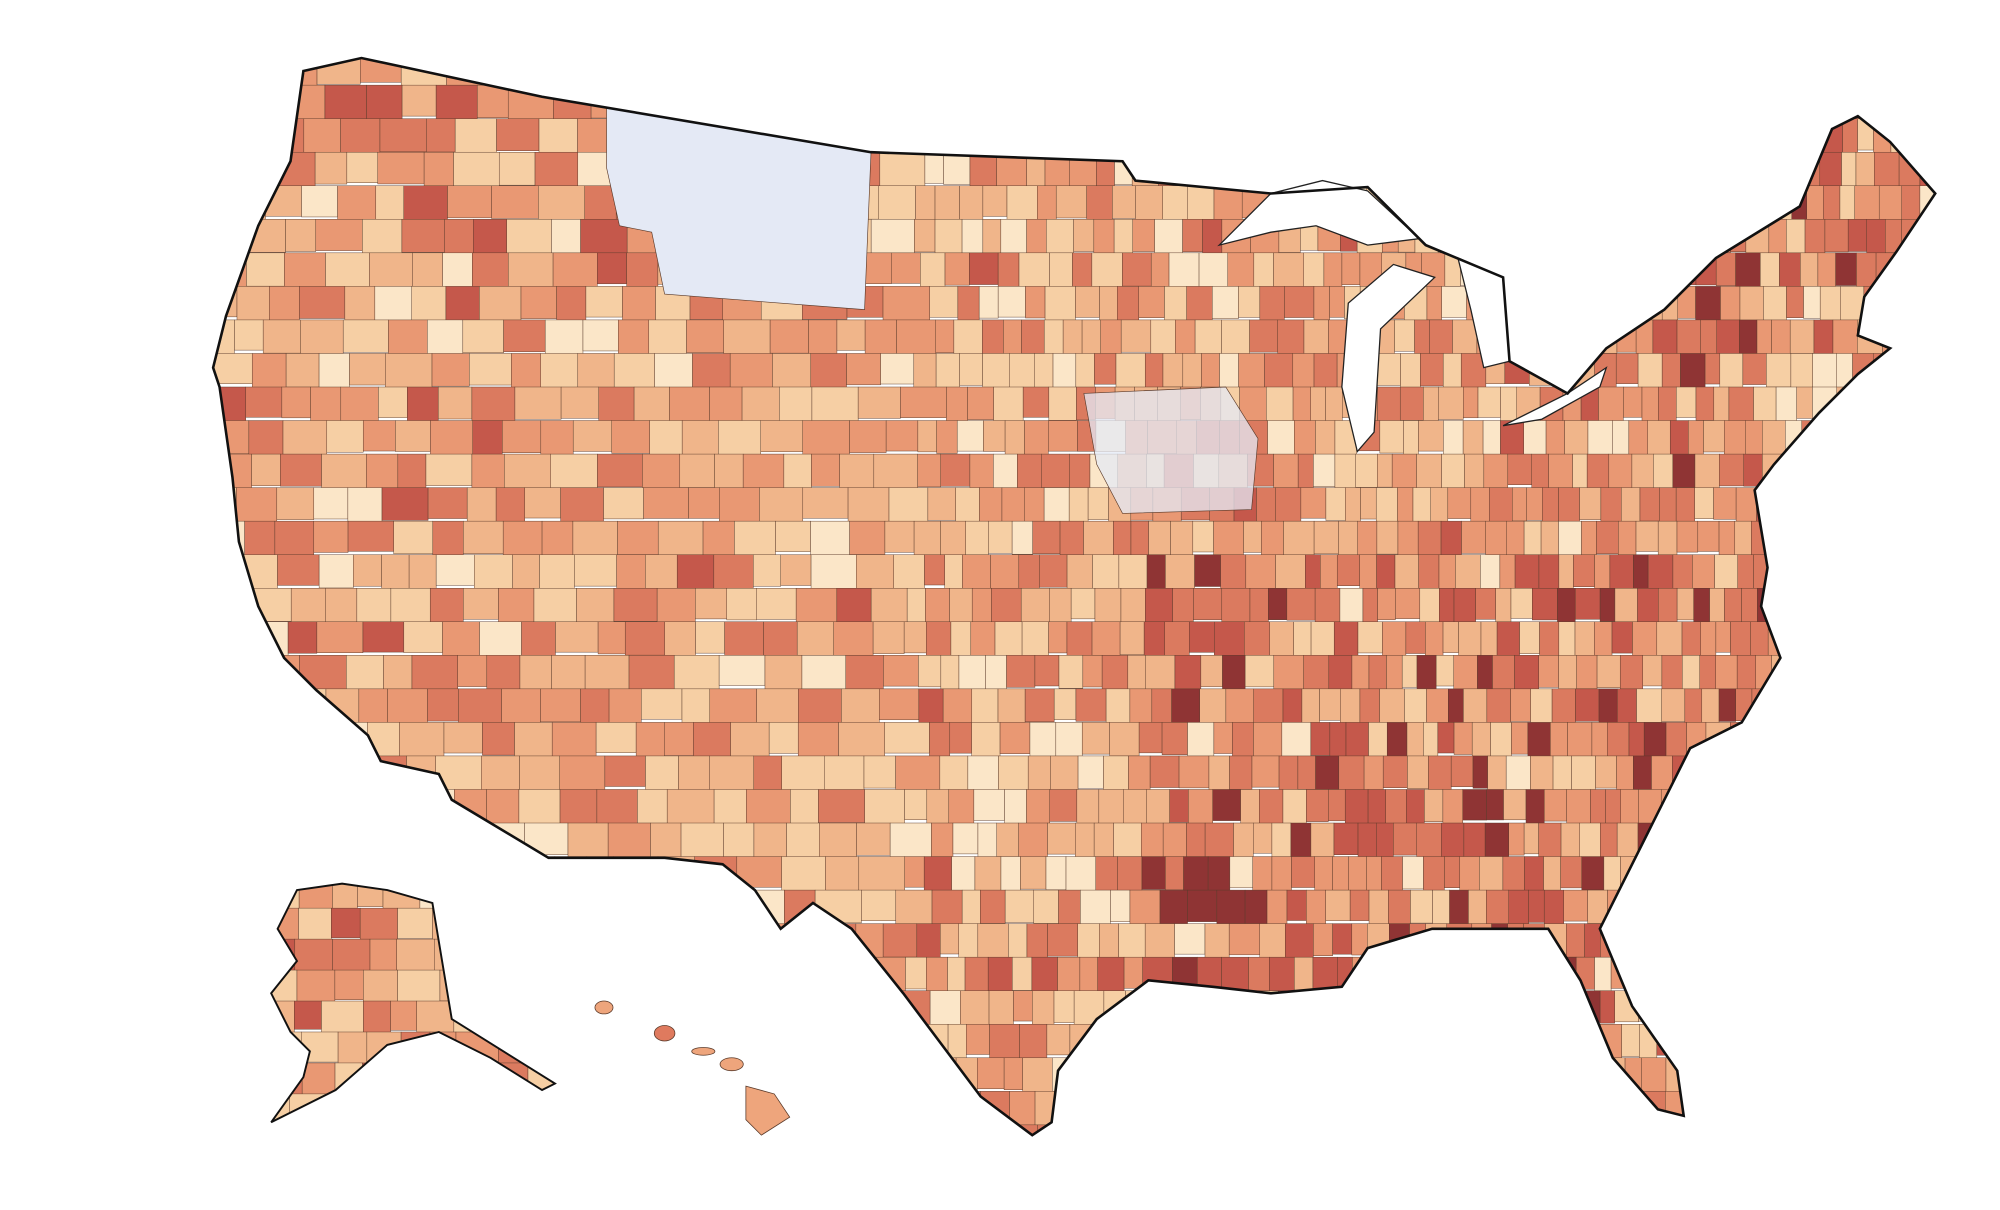 This screenshot has height=1210, width=2000. What do you see at coordinates (731, 1064) in the screenshot?
I see `island` at bounding box center [731, 1064].